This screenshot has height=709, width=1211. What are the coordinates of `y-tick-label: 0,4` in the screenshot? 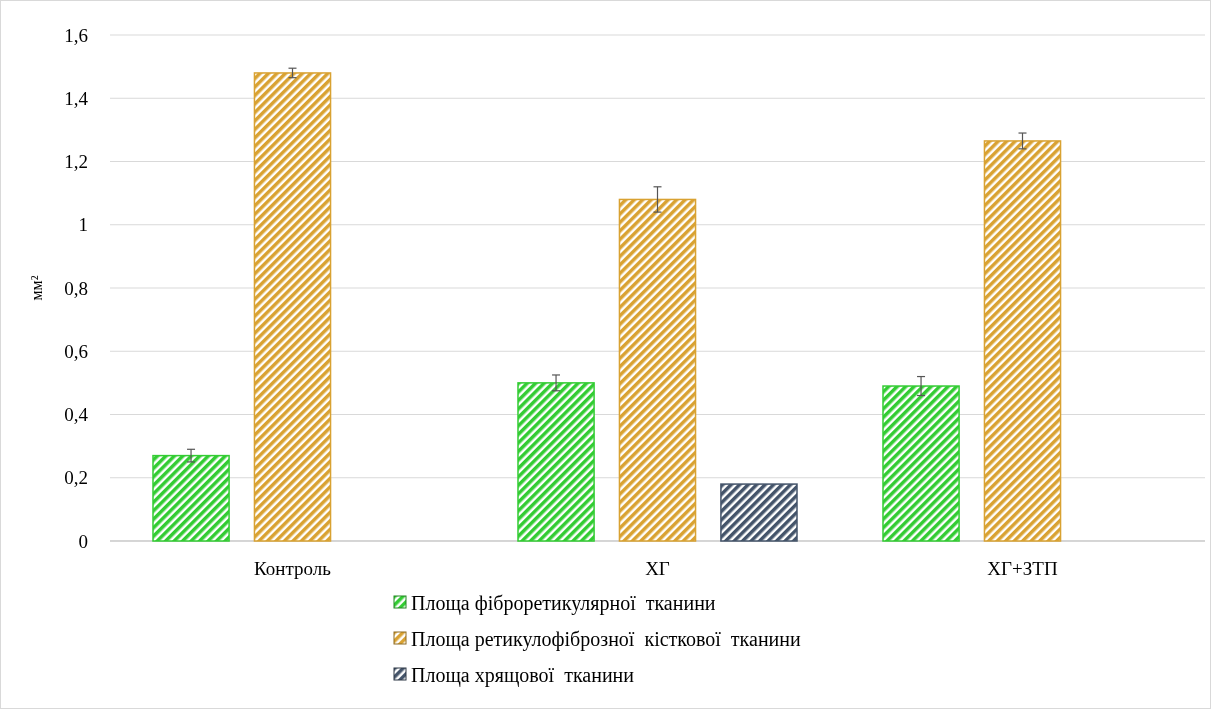 It's located at (76, 415).